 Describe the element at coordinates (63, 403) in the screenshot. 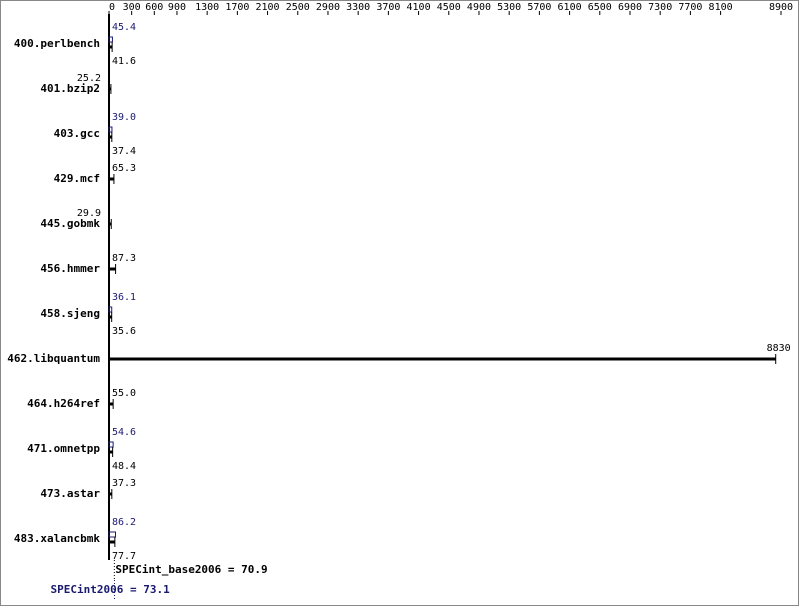

I see `category-label: 464.h264ref` at that location.